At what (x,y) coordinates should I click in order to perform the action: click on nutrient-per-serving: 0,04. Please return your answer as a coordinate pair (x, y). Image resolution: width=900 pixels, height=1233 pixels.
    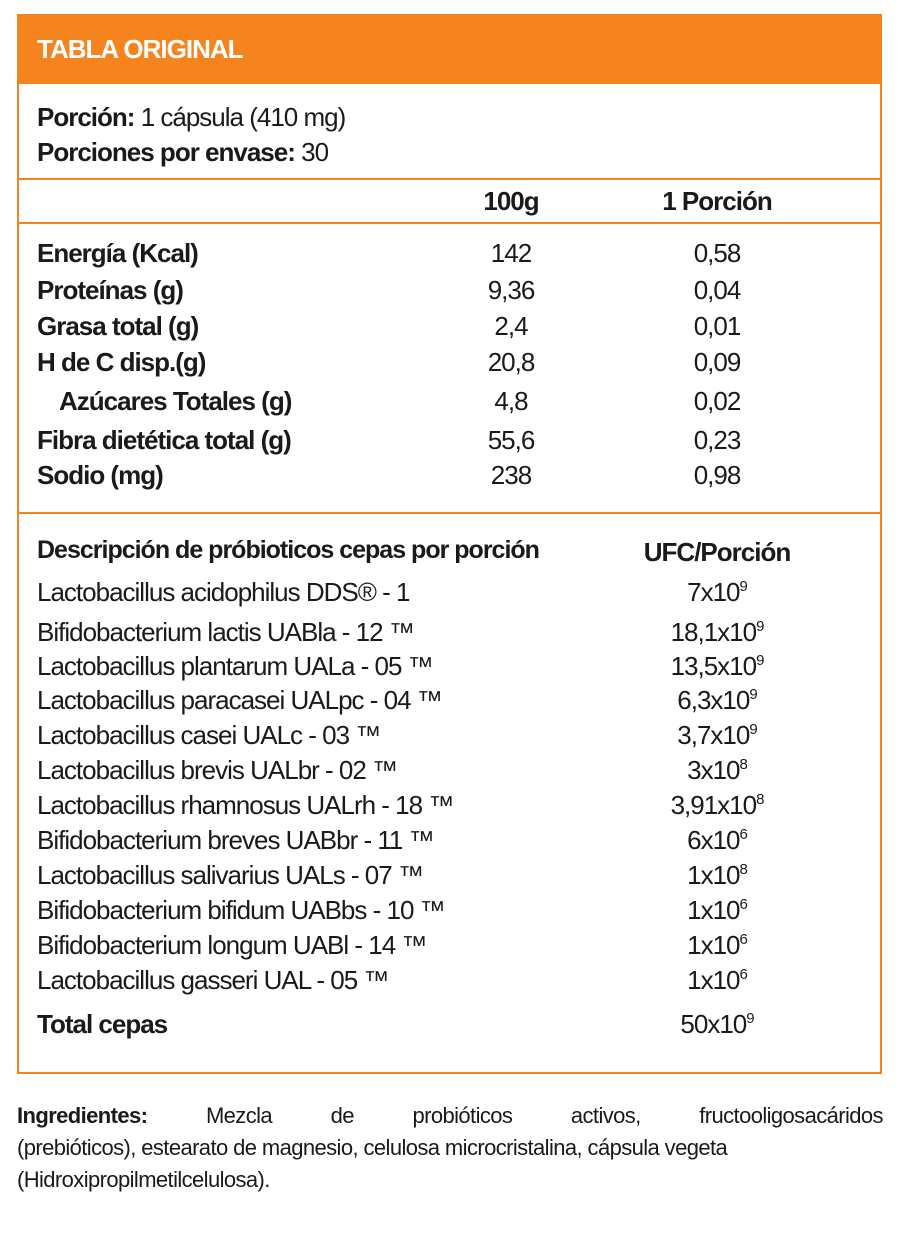
    Looking at the image, I should click on (717, 290).